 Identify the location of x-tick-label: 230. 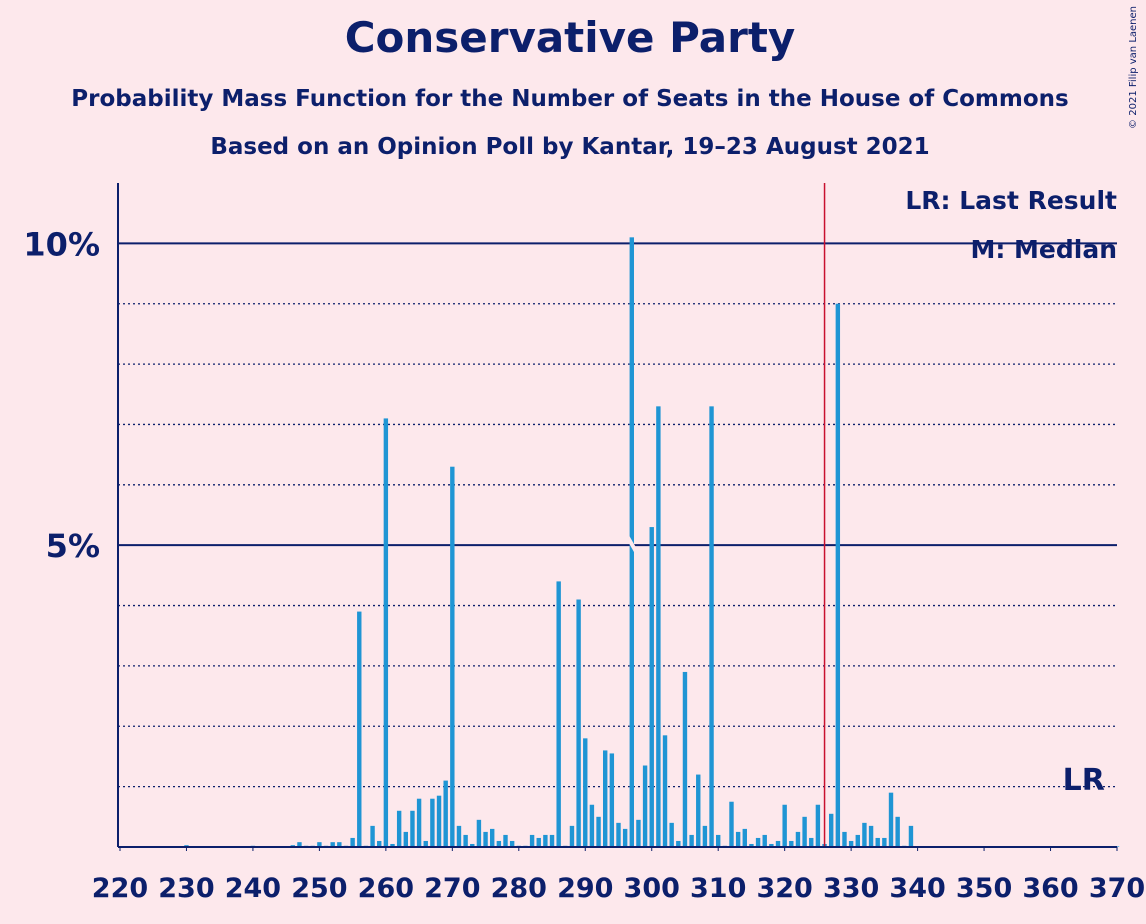
(186, 888).